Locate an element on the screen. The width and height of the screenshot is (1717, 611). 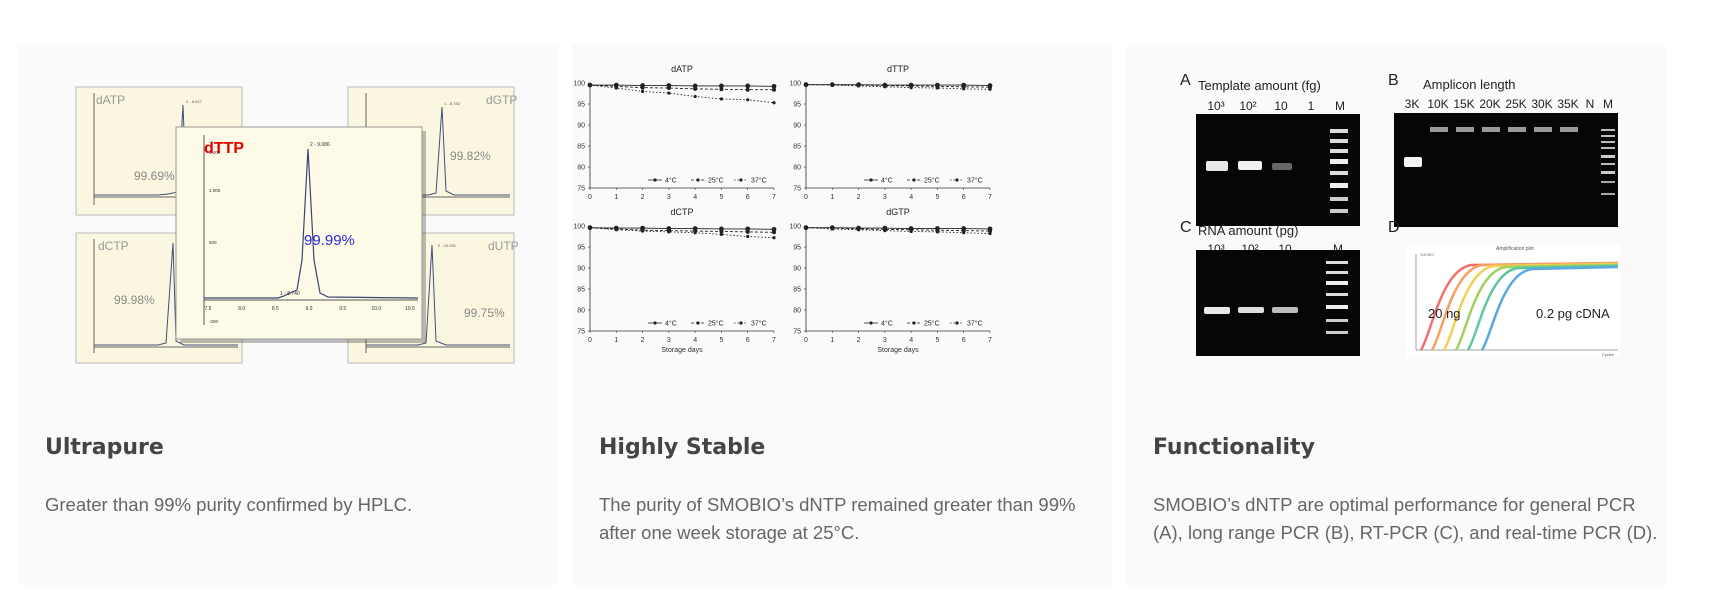
x-tick-label: 5 is located at coordinates (721, 197).